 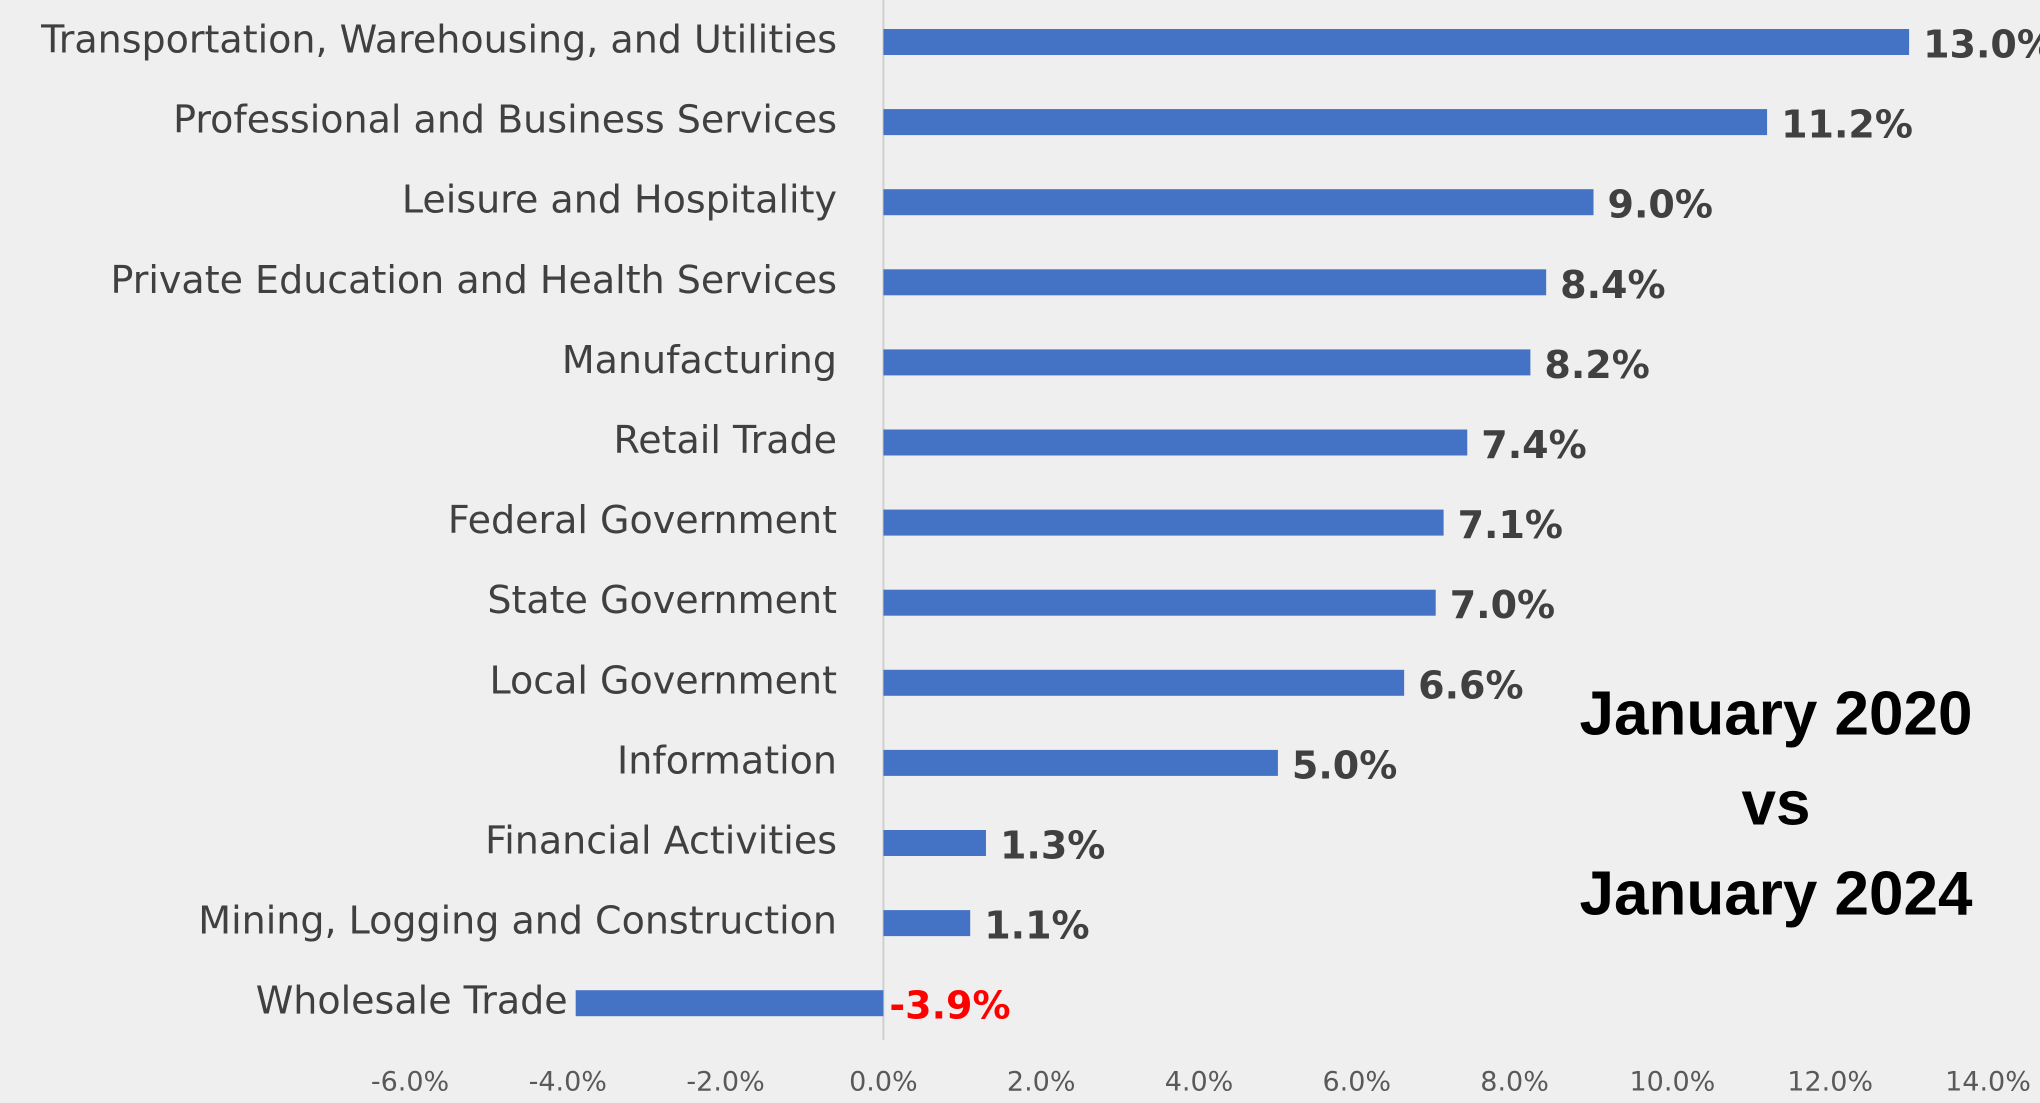 What do you see at coordinates (1470, 685) in the screenshot?
I see `value-label: 6.6%` at bounding box center [1470, 685].